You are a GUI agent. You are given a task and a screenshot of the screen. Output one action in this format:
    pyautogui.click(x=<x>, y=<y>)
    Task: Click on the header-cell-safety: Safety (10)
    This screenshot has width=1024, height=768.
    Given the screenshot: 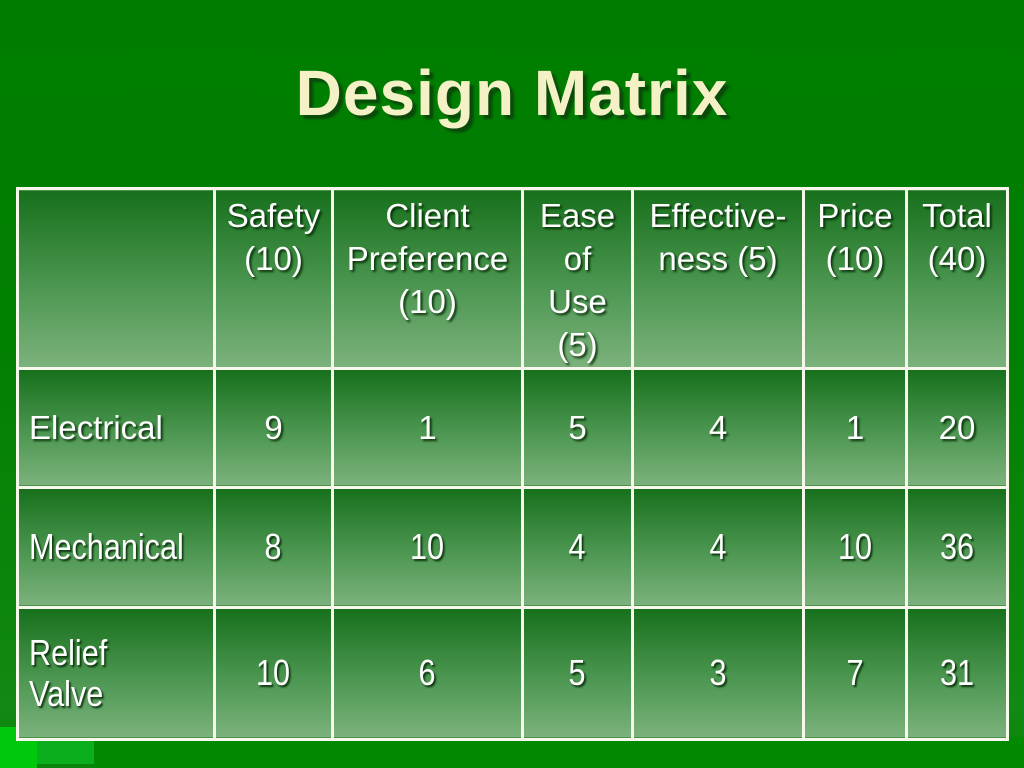 What is the action you would take?
    pyautogui.click(x=273, y=278)
    